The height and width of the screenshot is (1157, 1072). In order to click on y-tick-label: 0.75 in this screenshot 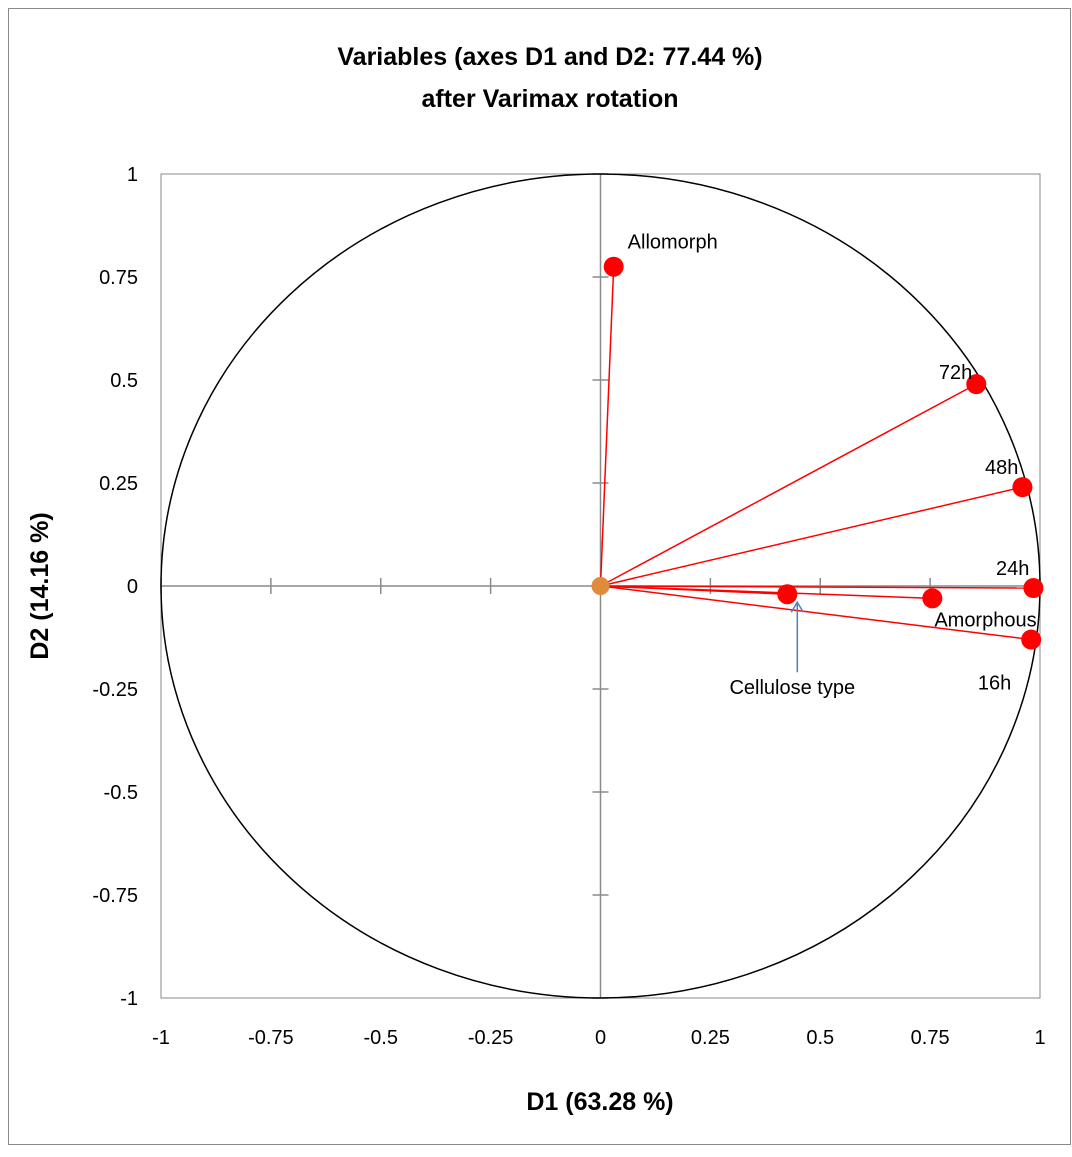, I will do `click(118, 278)`.